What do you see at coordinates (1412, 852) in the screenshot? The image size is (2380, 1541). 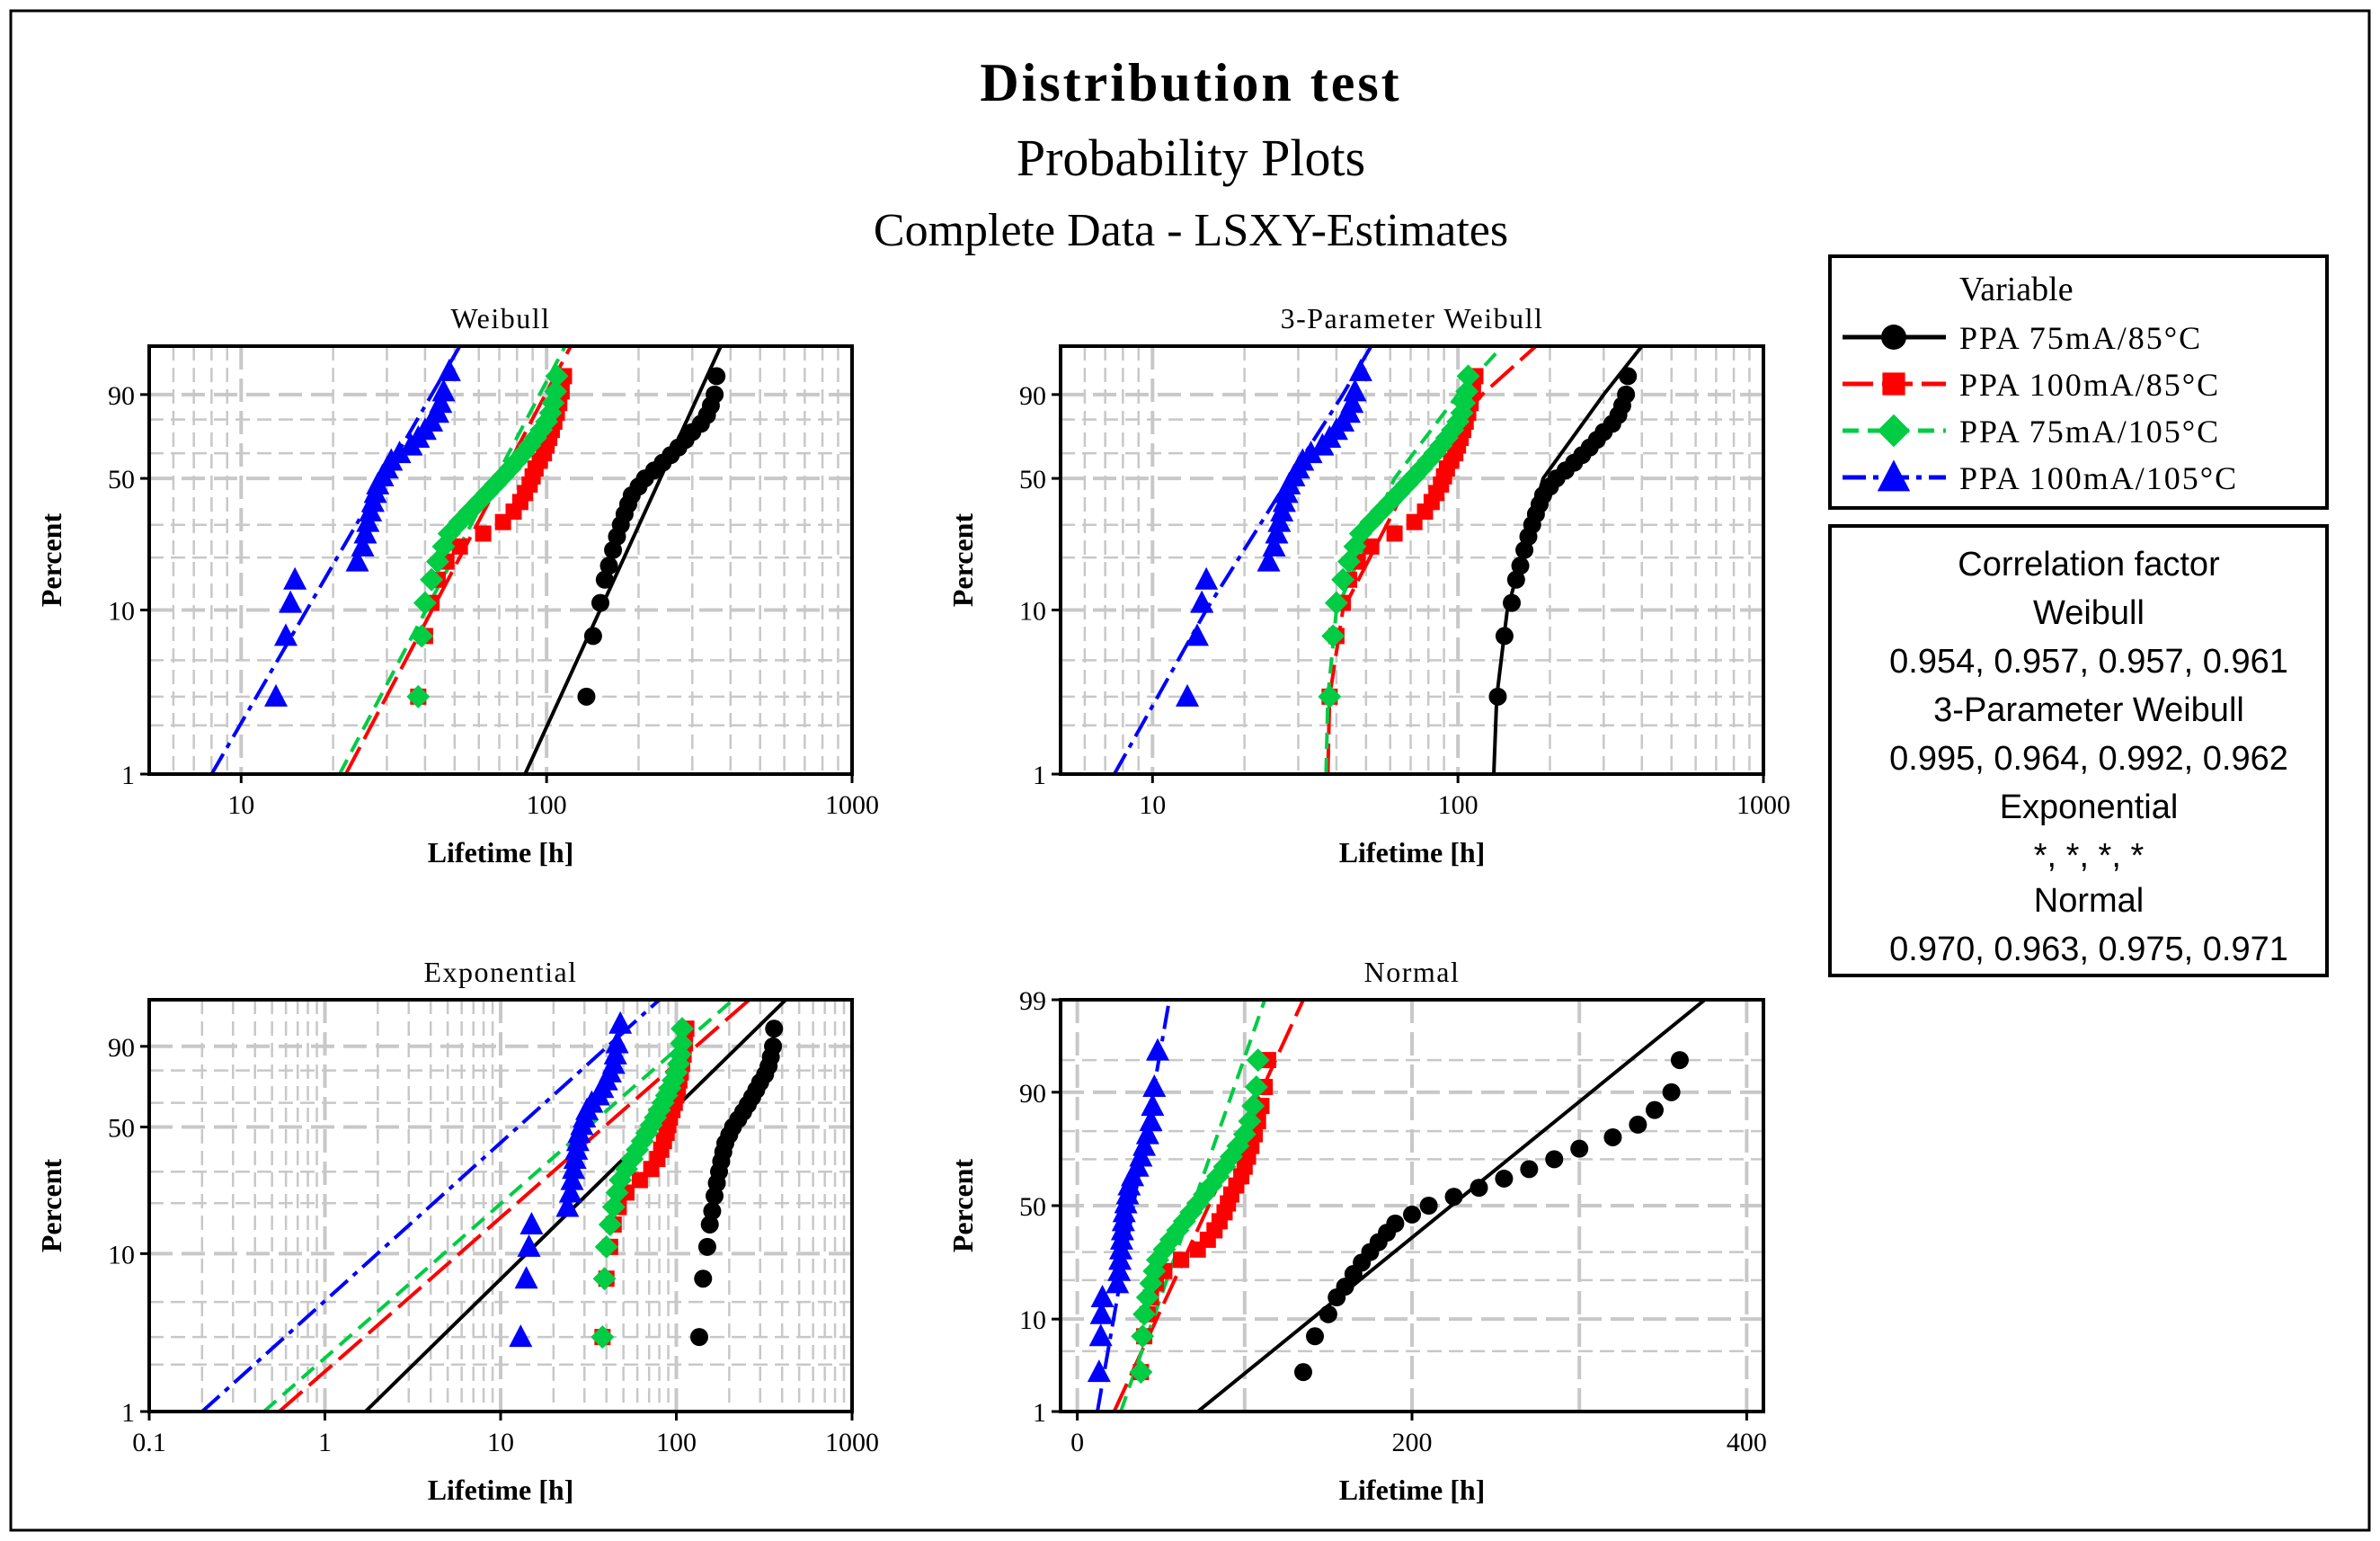 I see `x-axis-label-three-param-weibull: Lifetime [h]` at bounding box center [1412, 852].